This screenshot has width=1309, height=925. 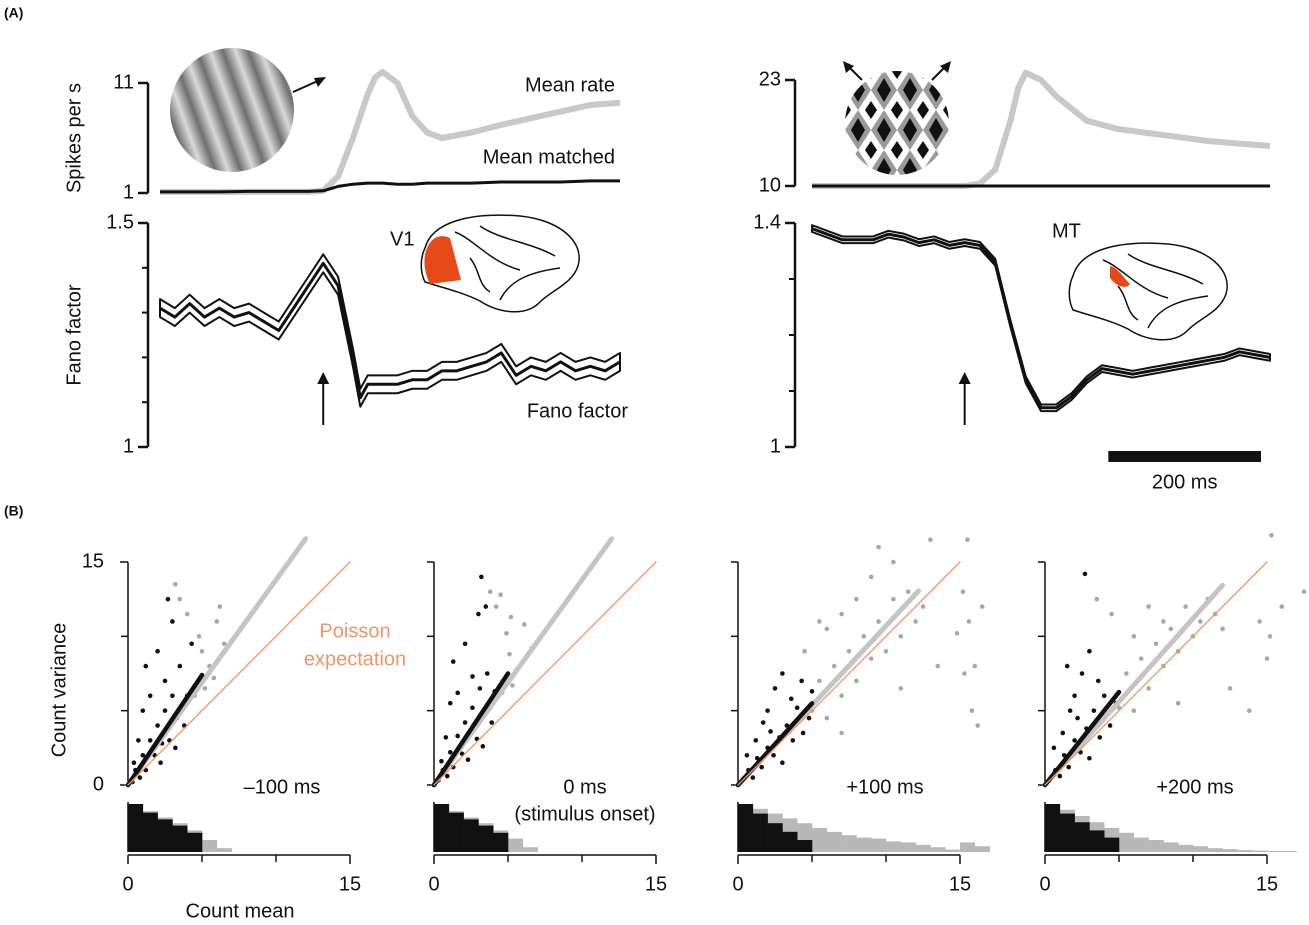 What do you see at coordinates (884, 787) in the screenshot?
I see `time-label: +100 ms` at bounding box center [884, 787].